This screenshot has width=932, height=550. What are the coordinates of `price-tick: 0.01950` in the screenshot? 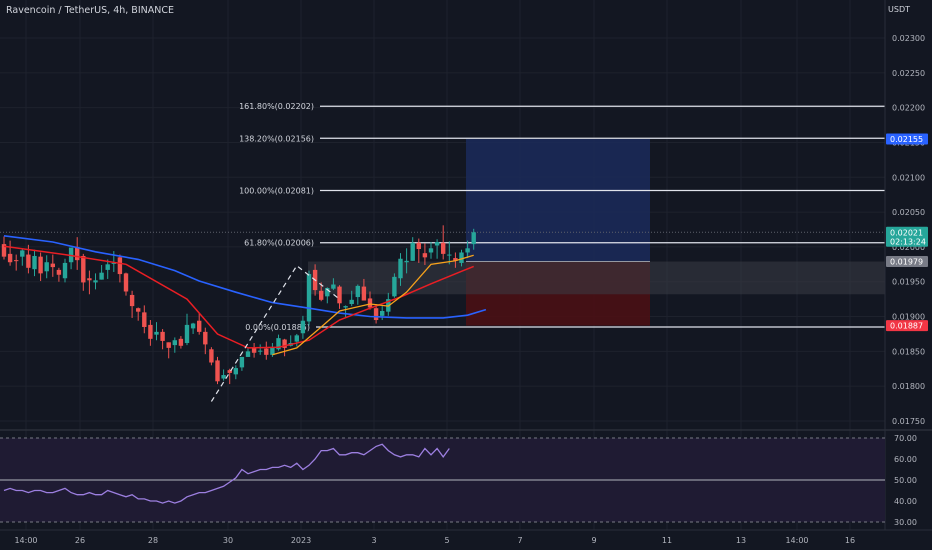 It's located at (908, 282).